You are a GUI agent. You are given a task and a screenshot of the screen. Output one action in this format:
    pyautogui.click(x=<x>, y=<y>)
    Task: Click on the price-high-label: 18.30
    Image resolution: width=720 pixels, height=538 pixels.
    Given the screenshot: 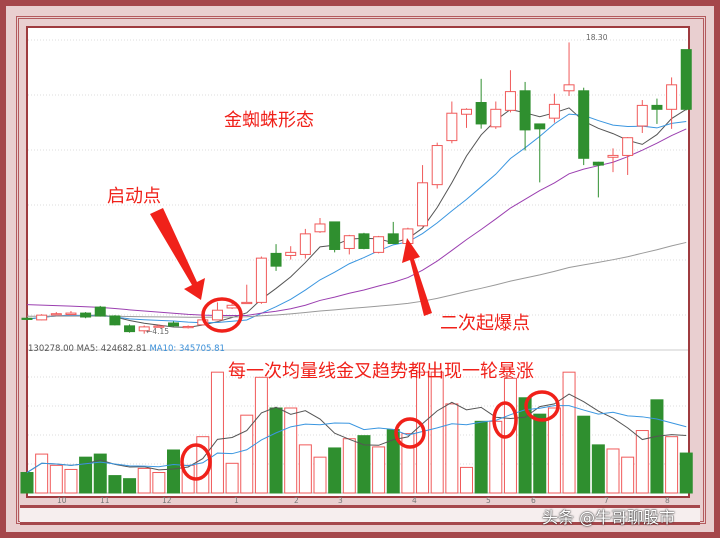 What is the action you would take?
    pyautogui.click(x=597, y=37)
    